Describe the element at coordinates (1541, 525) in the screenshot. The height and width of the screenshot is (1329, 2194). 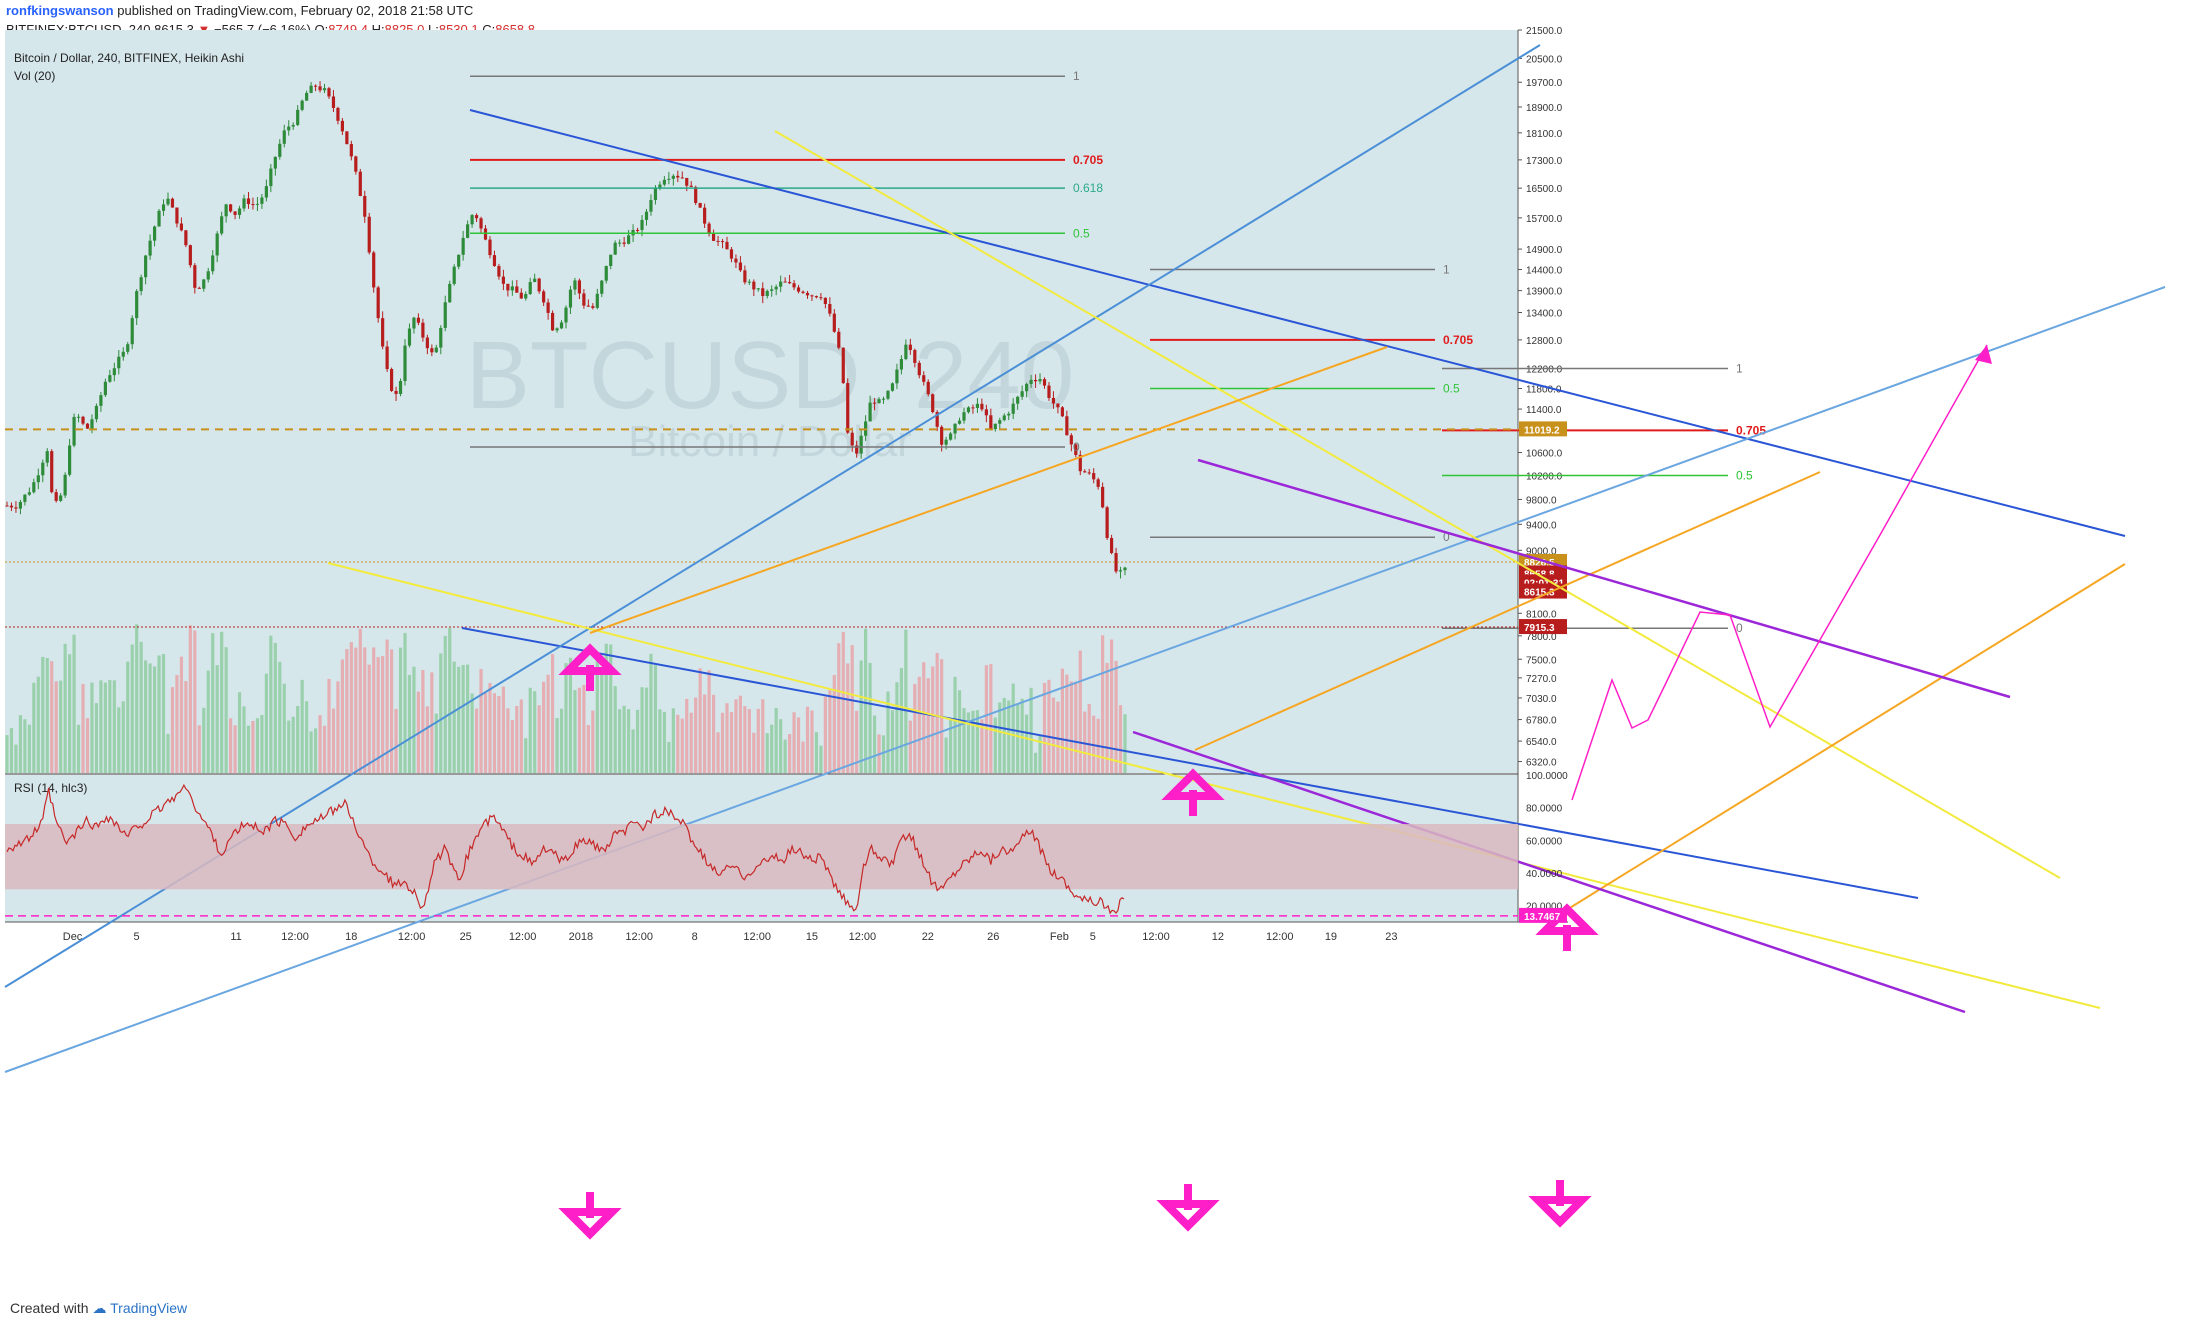
I see `y-tick-label: 9400.0` at that location.